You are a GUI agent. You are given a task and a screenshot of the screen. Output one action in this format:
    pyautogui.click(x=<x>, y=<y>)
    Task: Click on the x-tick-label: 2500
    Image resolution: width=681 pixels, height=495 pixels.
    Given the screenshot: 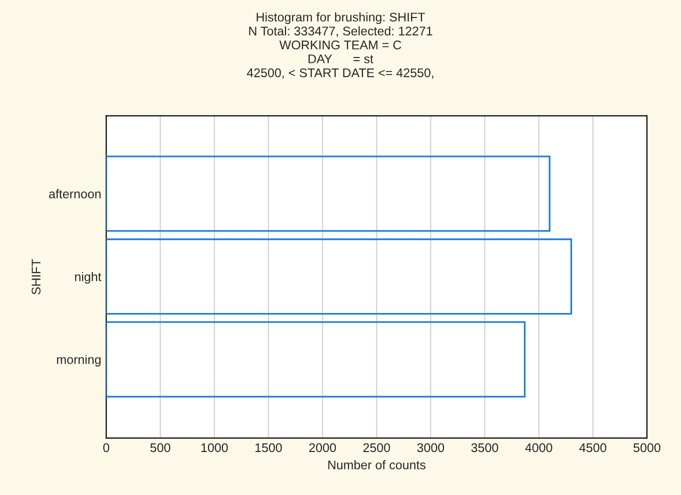 What is the action you would take?
    pyautogui.click(x=376, y=447)
    